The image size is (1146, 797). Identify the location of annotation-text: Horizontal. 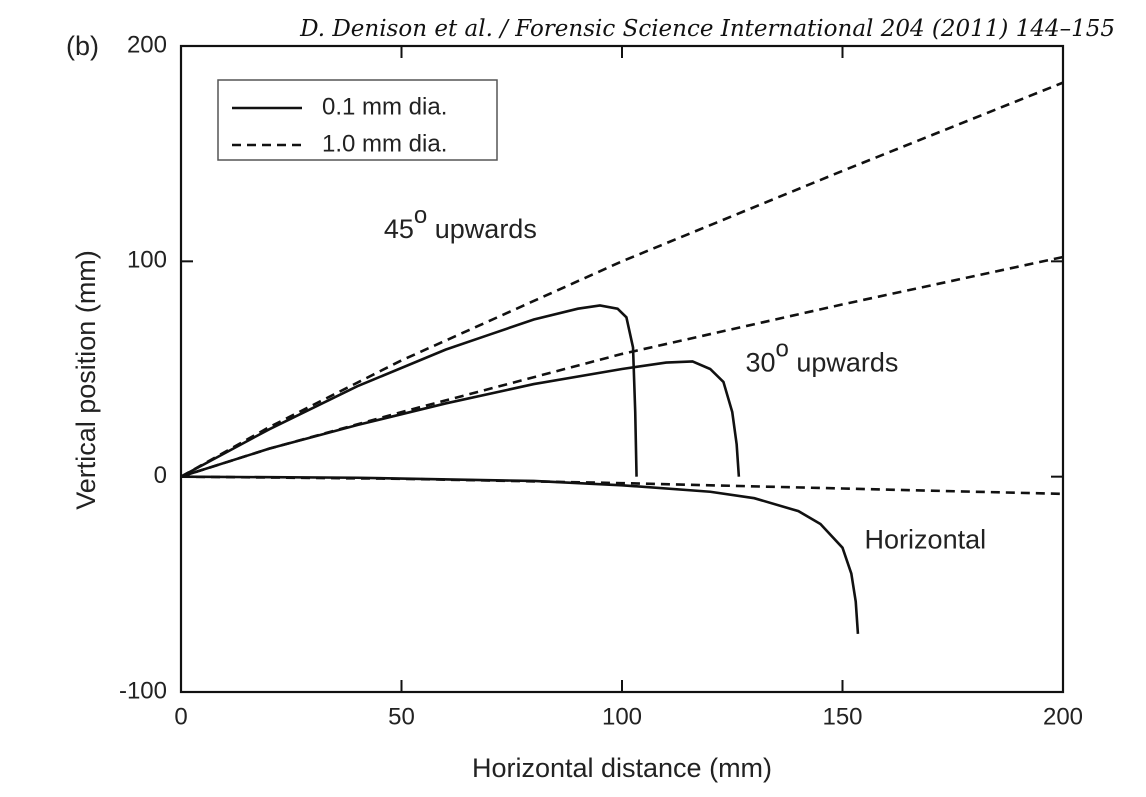
(926, 539).